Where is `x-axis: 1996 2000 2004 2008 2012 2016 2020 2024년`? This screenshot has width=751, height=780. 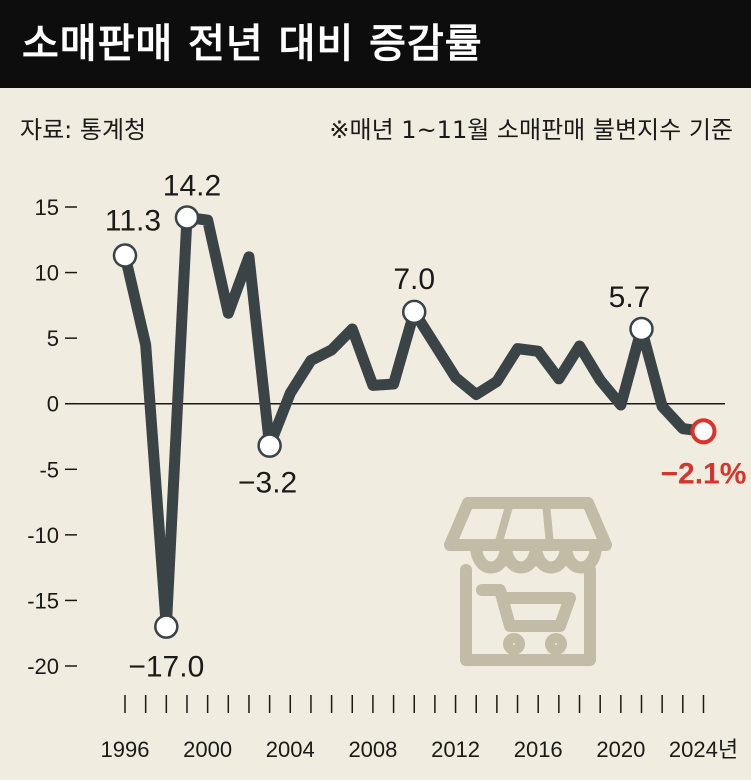 x-axis: 1996 2000 2004 2008 2012 2016 2020 2024년 is located at coordinates (419, 728).